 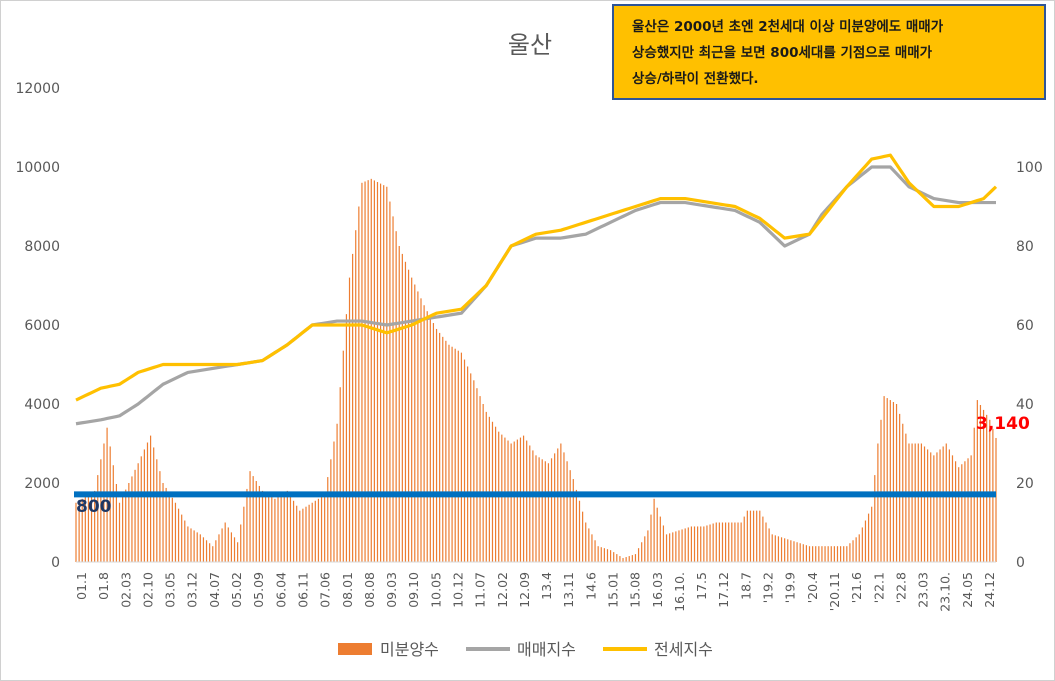 What do you see at coordinates (530, 45) in the screenshot?
I see `chart-title: 울산` at bounding box center [530, 45].